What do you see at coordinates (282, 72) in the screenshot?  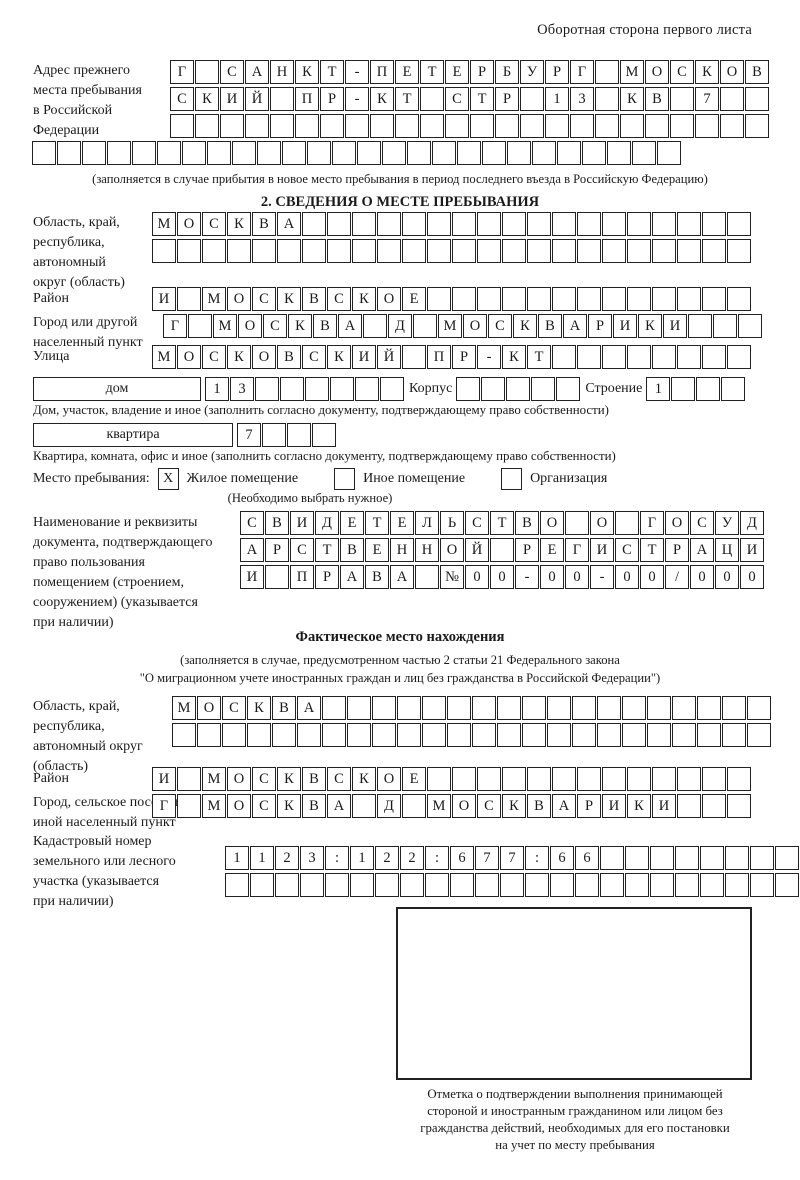 I see `previous-address-cell-5: Н` at bounding box center [282, 72].